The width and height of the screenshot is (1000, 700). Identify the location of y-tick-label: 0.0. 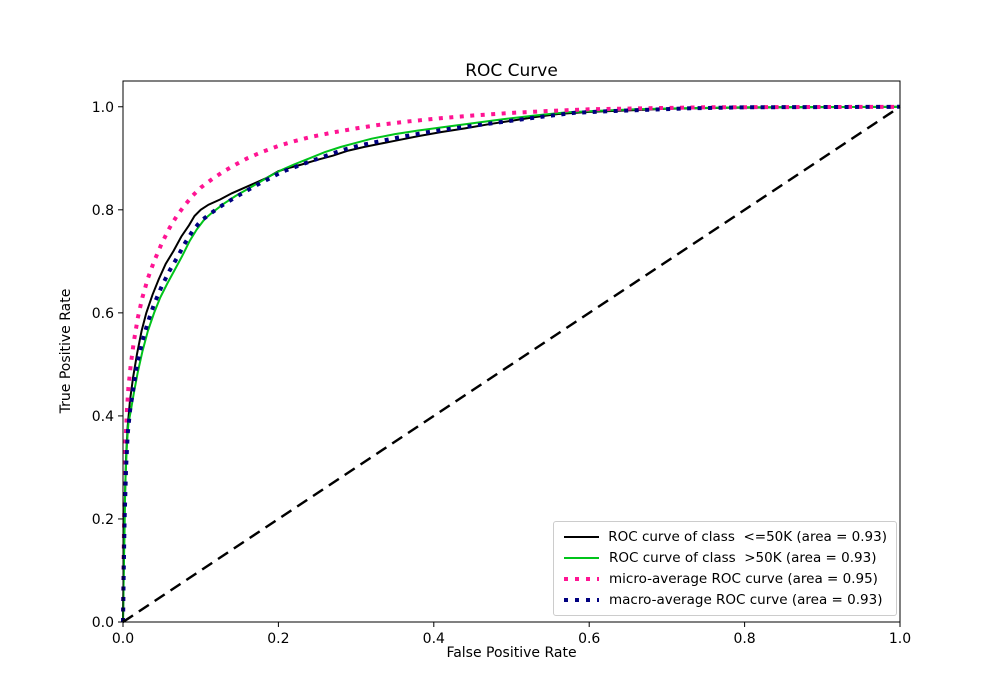
(103, 623).